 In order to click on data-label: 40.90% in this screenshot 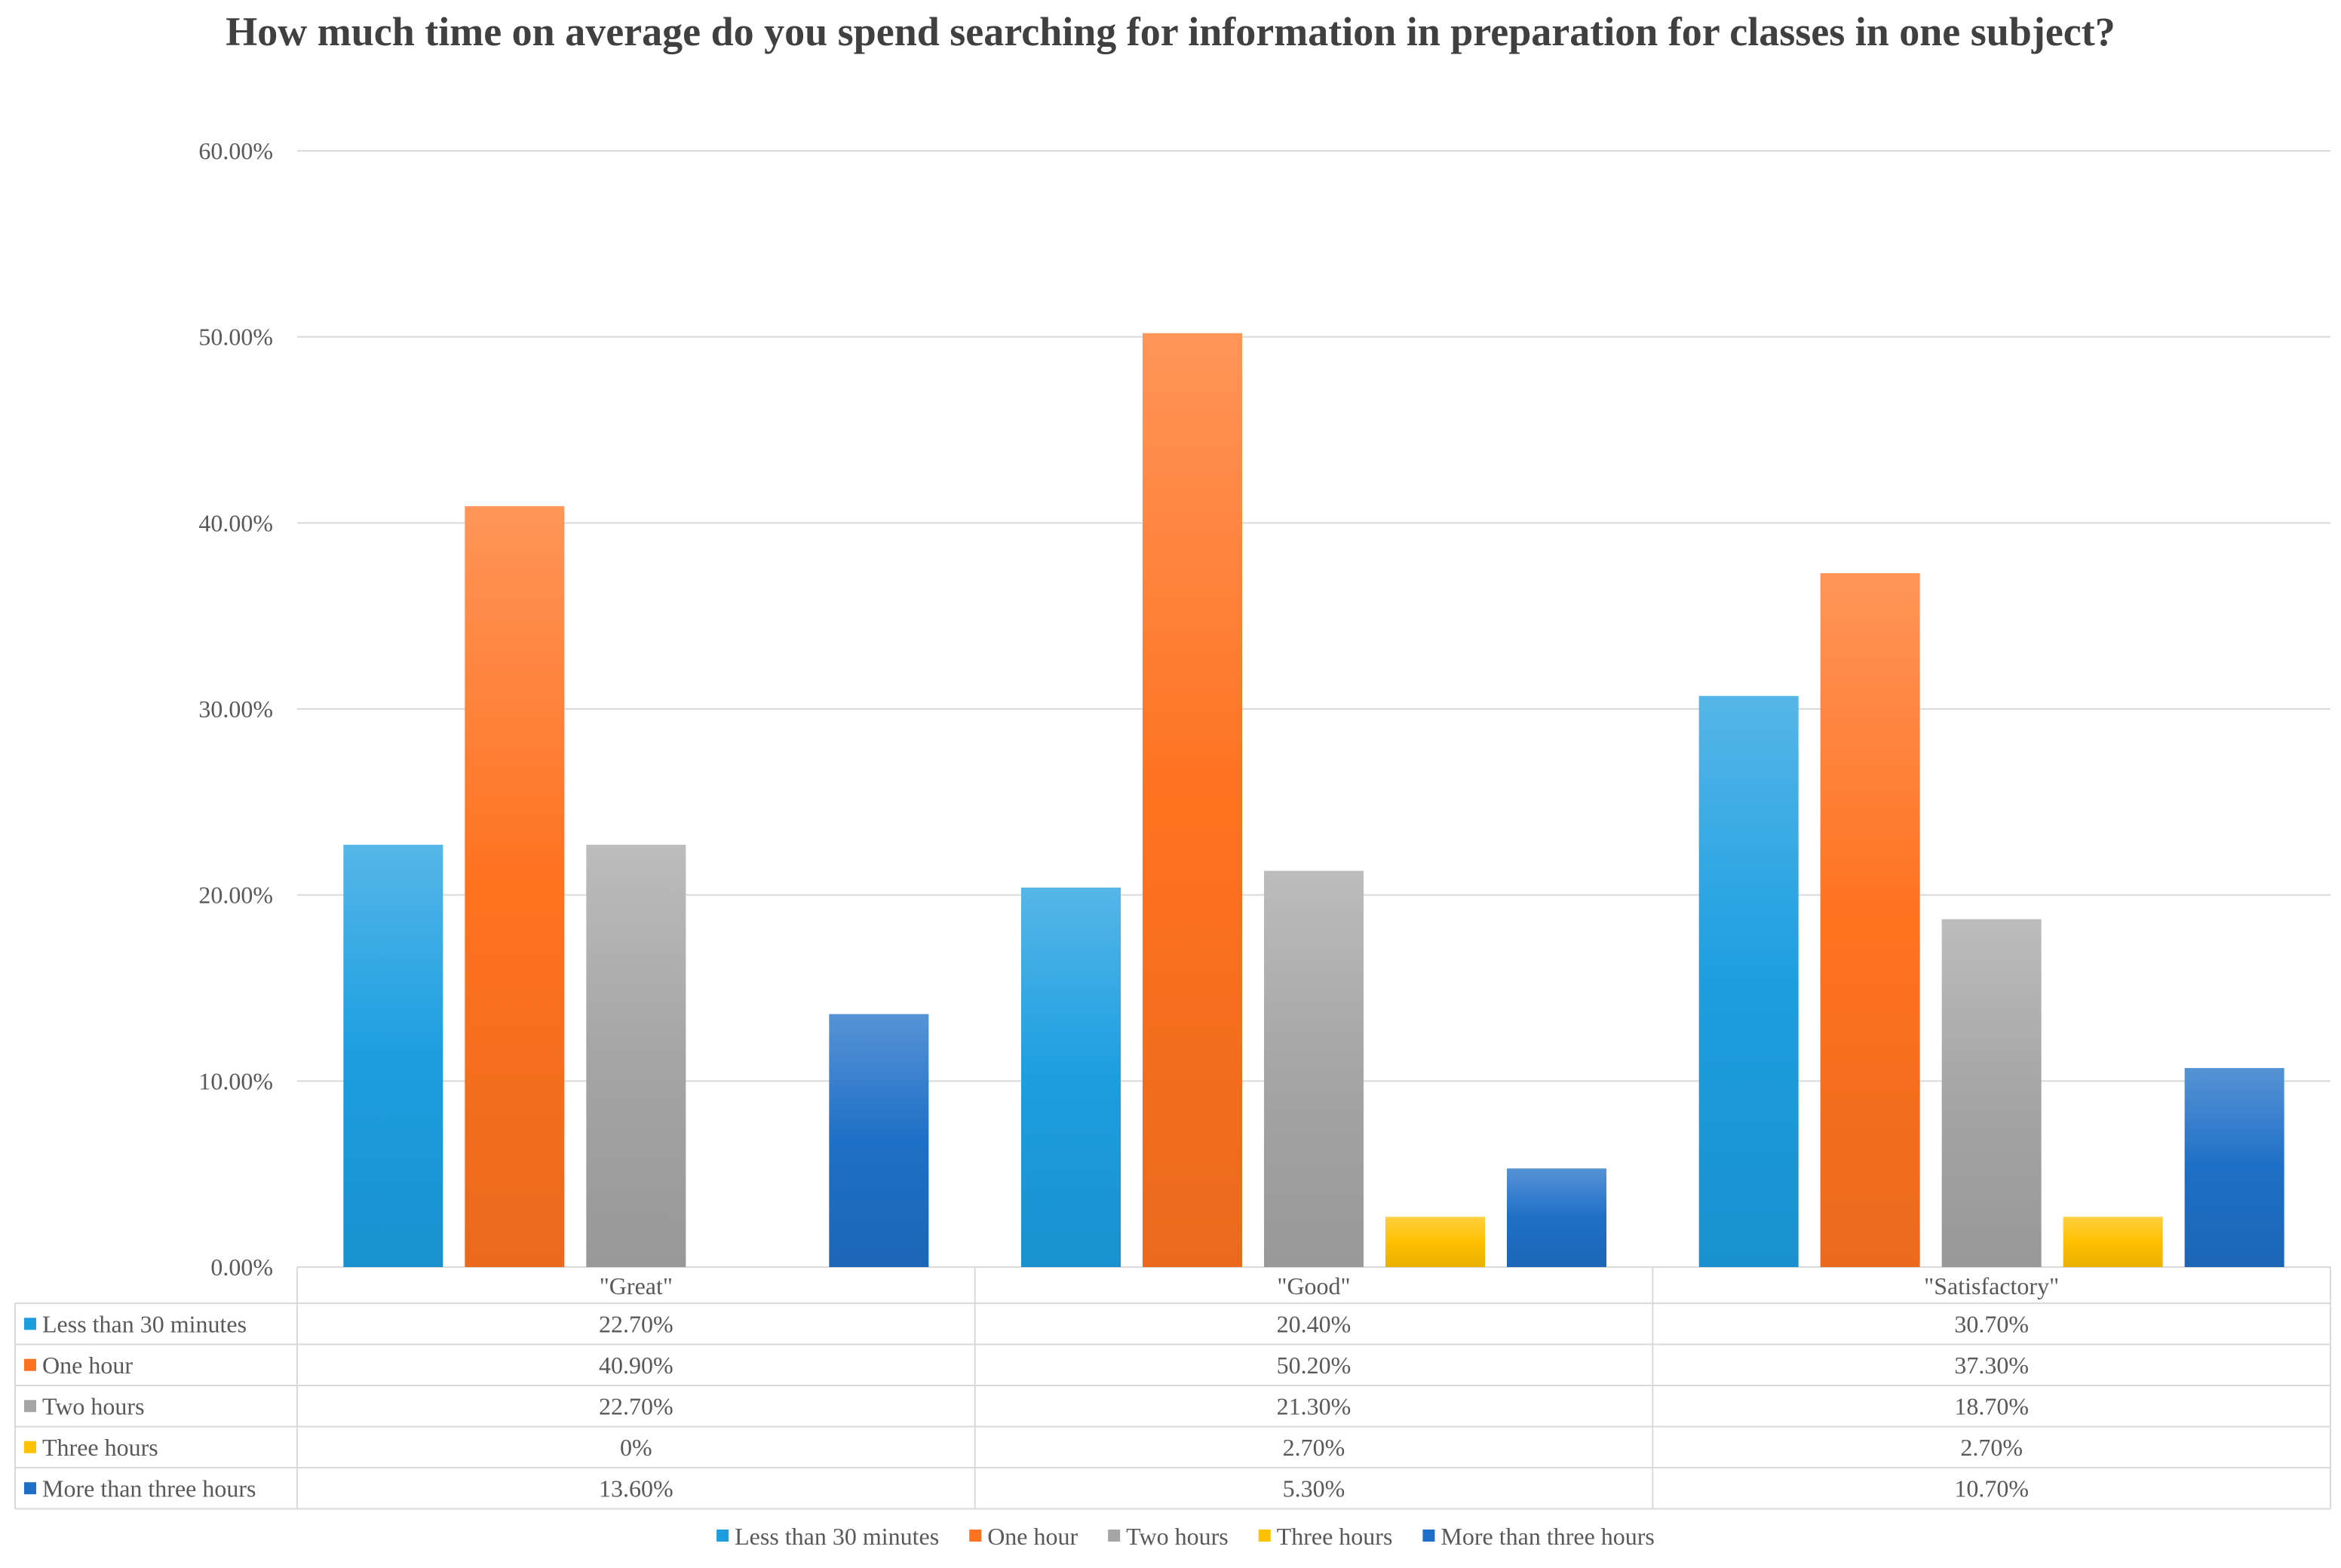, I will do `click(636, 1365)`.